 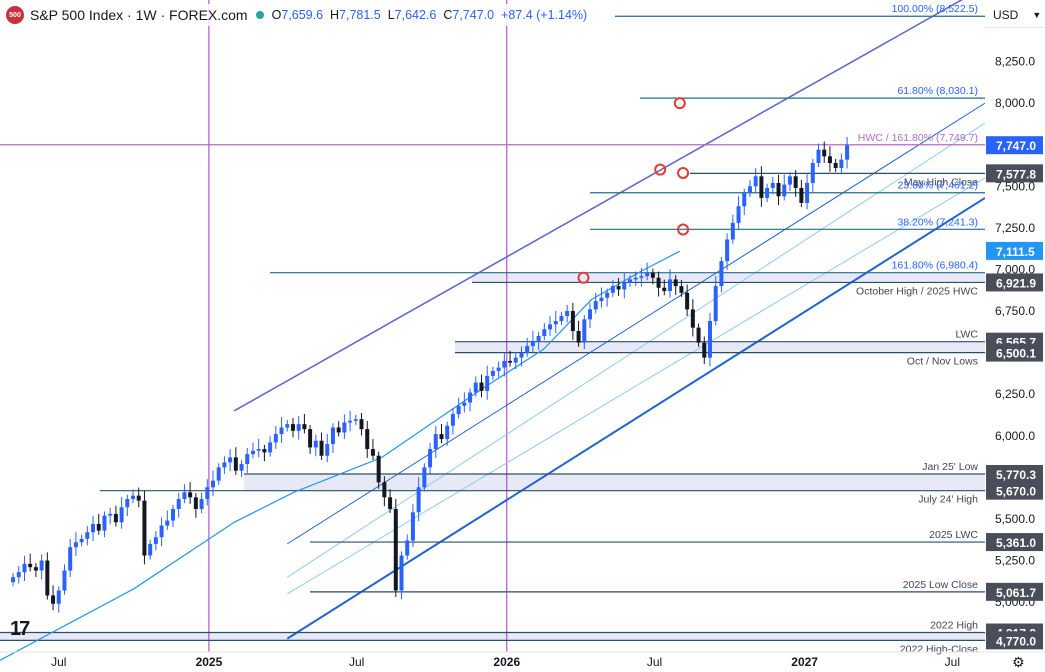 I want to click on currency-selector: USD ▼, so click(x=1014, y=15).